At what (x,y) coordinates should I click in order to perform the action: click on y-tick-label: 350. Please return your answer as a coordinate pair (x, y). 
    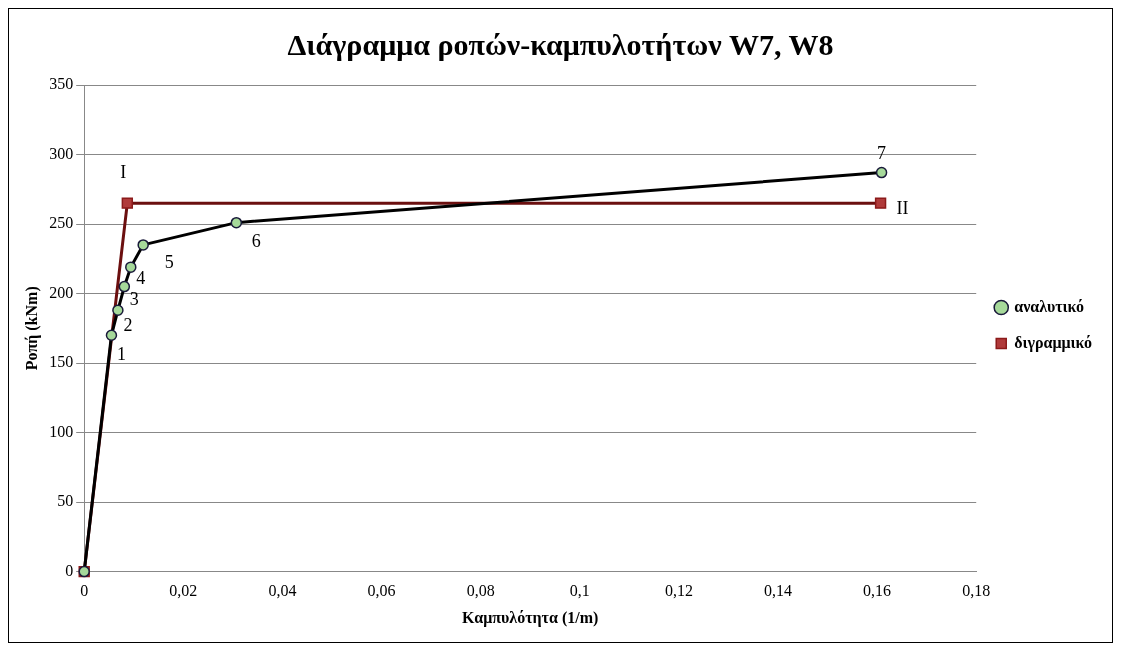
    Looking at the image, I should click on (61, 84).